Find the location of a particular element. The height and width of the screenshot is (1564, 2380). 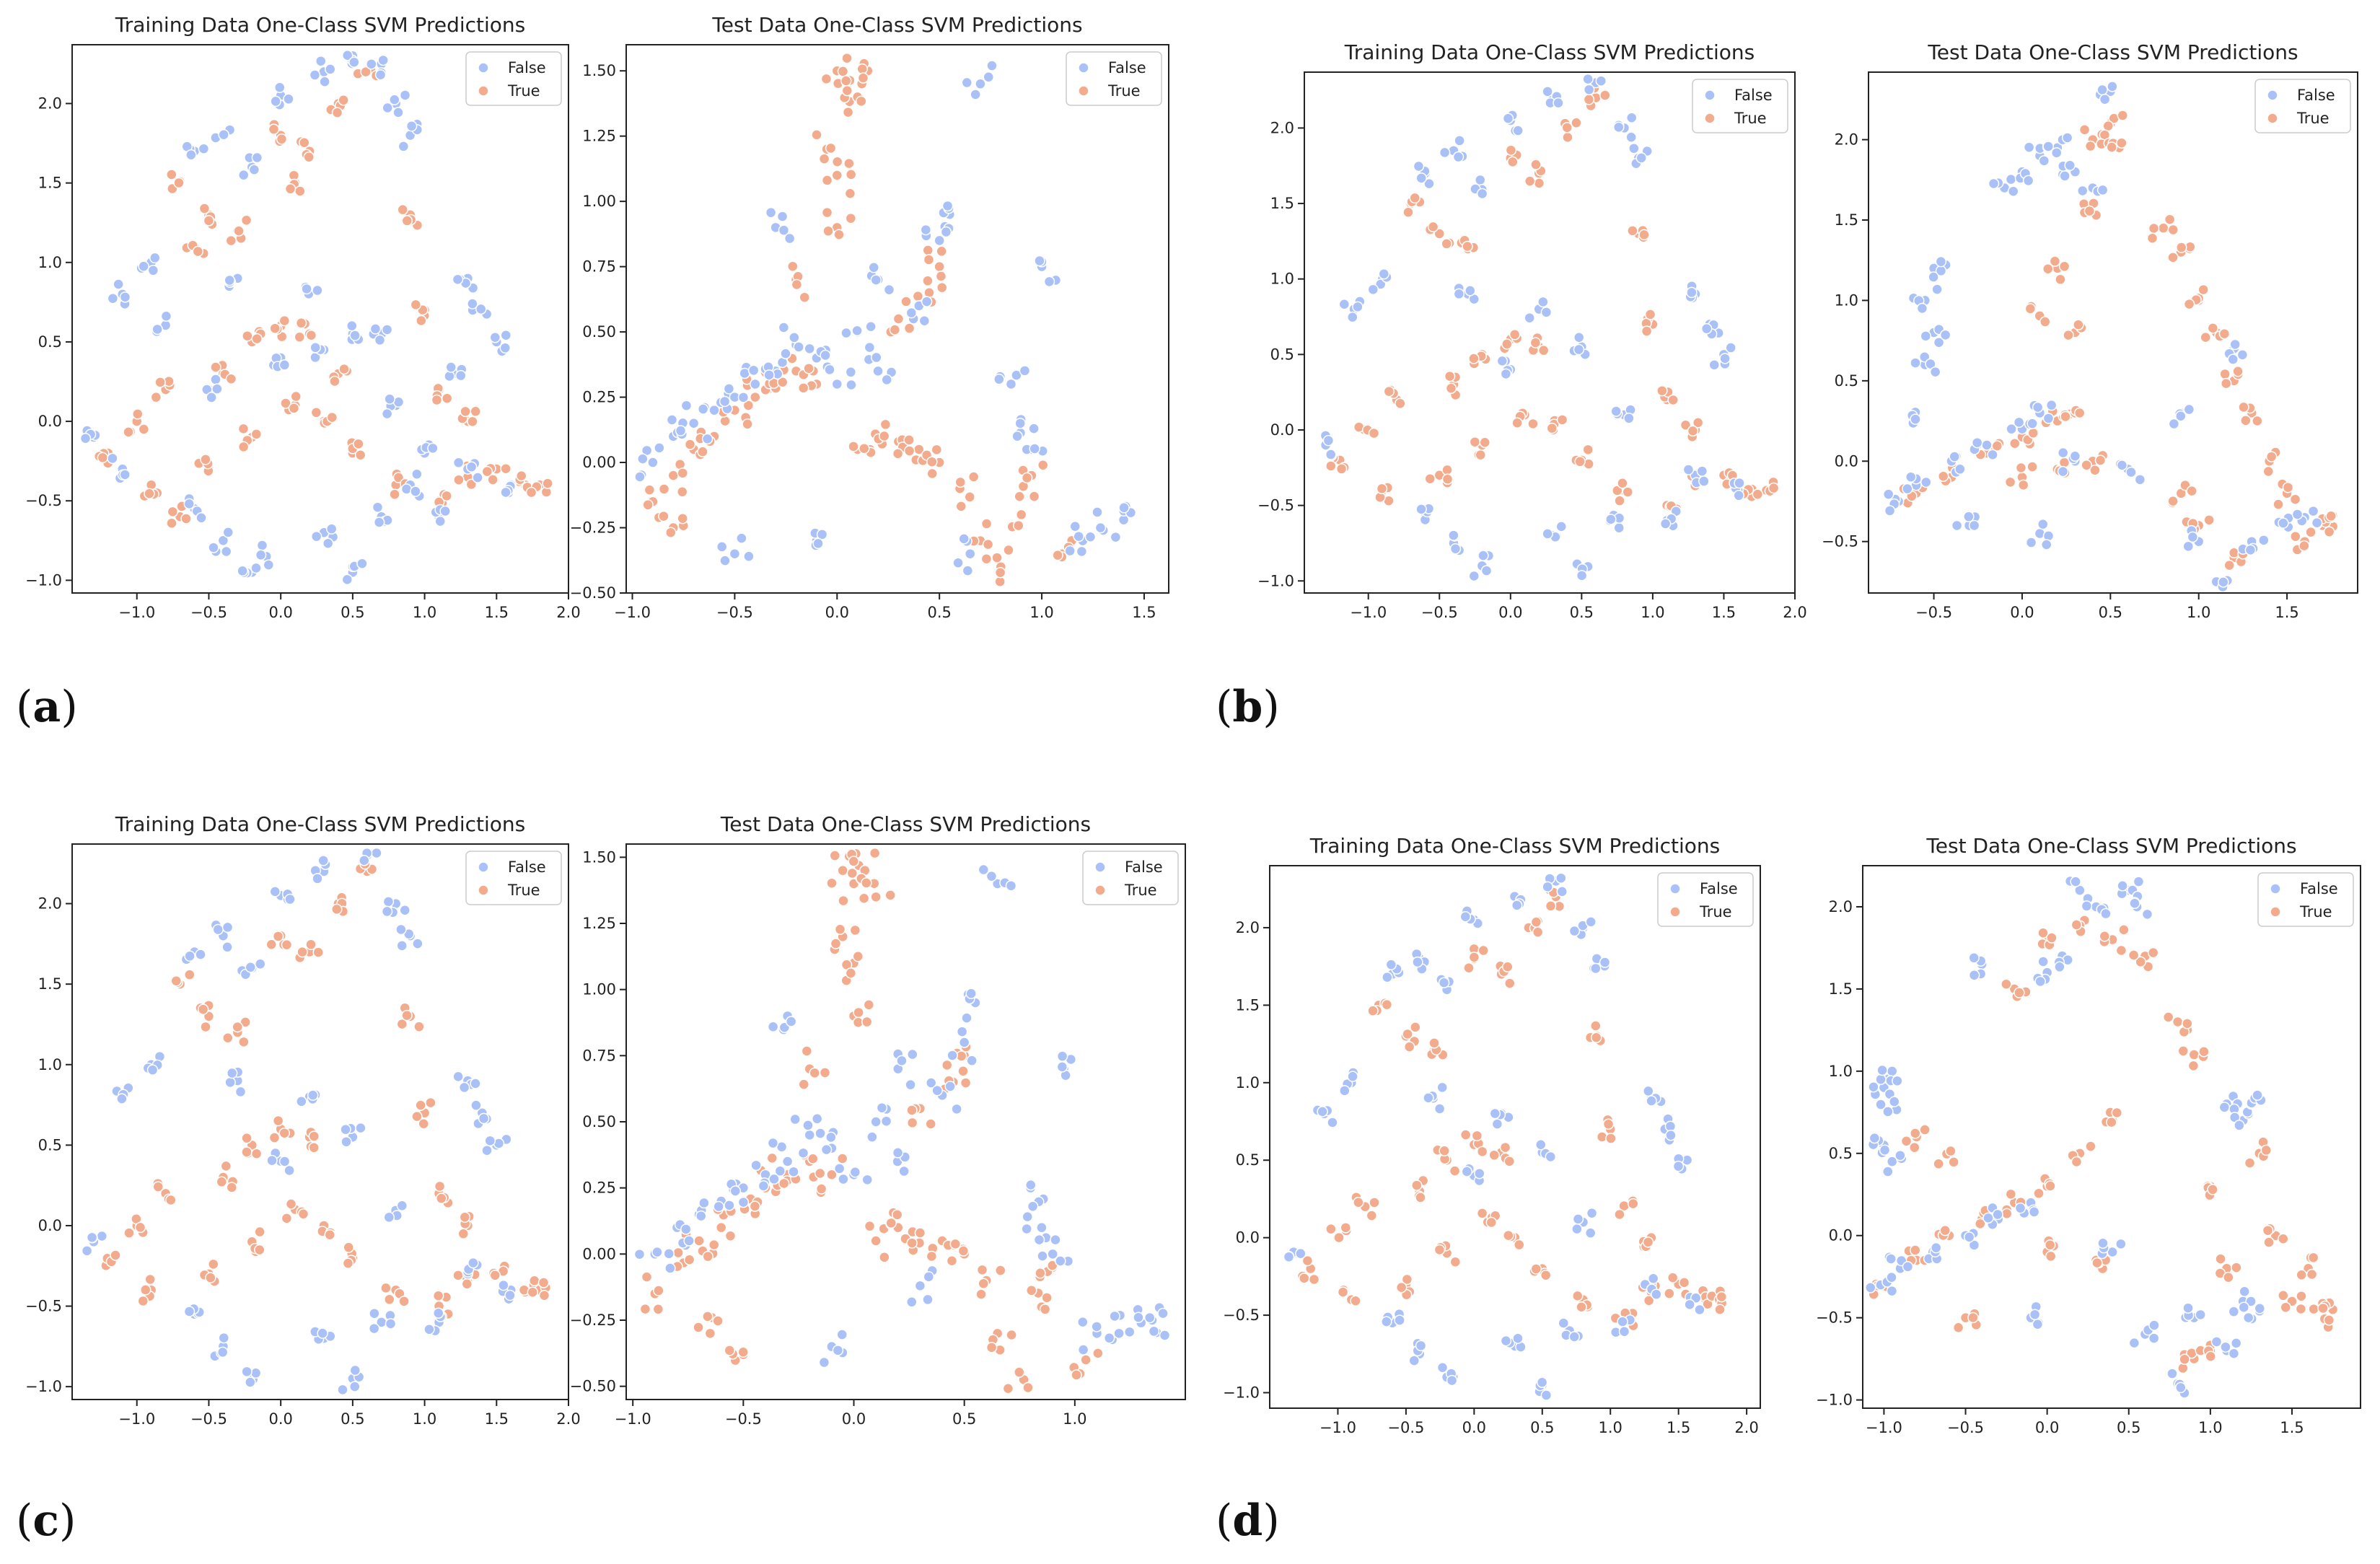

x-tick-label: 0.5 is located at coordinates (939, 613).